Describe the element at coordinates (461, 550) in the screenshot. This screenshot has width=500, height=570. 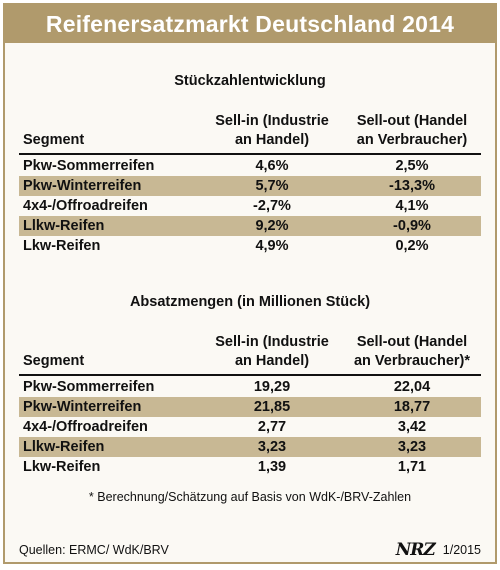
I see `publish-date: 1/2015` at that location.